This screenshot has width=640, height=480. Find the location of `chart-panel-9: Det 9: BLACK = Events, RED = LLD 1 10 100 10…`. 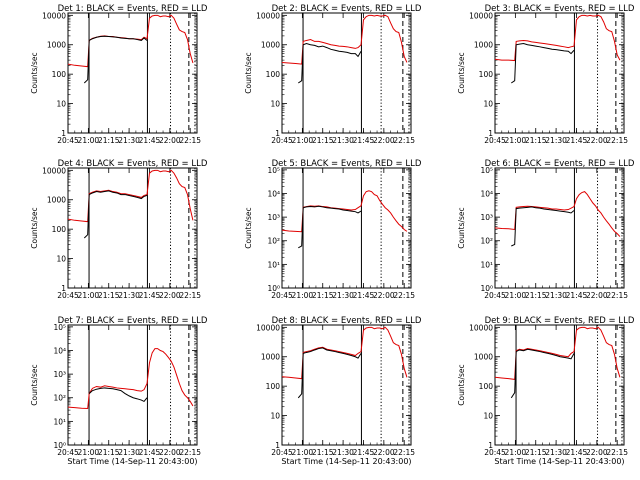

chart-panel-9: Det 9: BLACK = Events, RED = LLD 1 10 100 10… is located at coordinates (546, 391).